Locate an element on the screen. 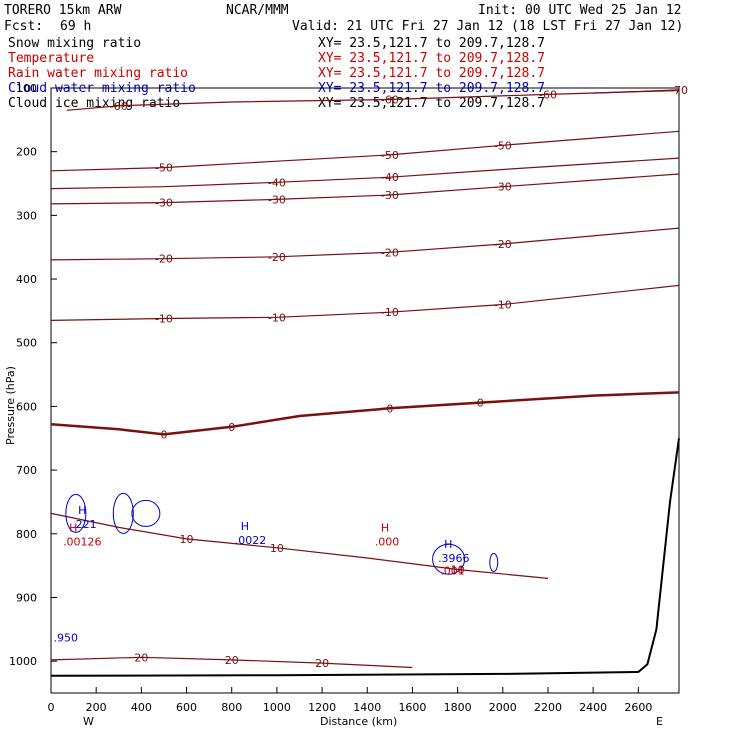 Image resolution: width=740 pixels, height=740 pixels. y-tick-label: 100 is located at coordinates (26, 88).